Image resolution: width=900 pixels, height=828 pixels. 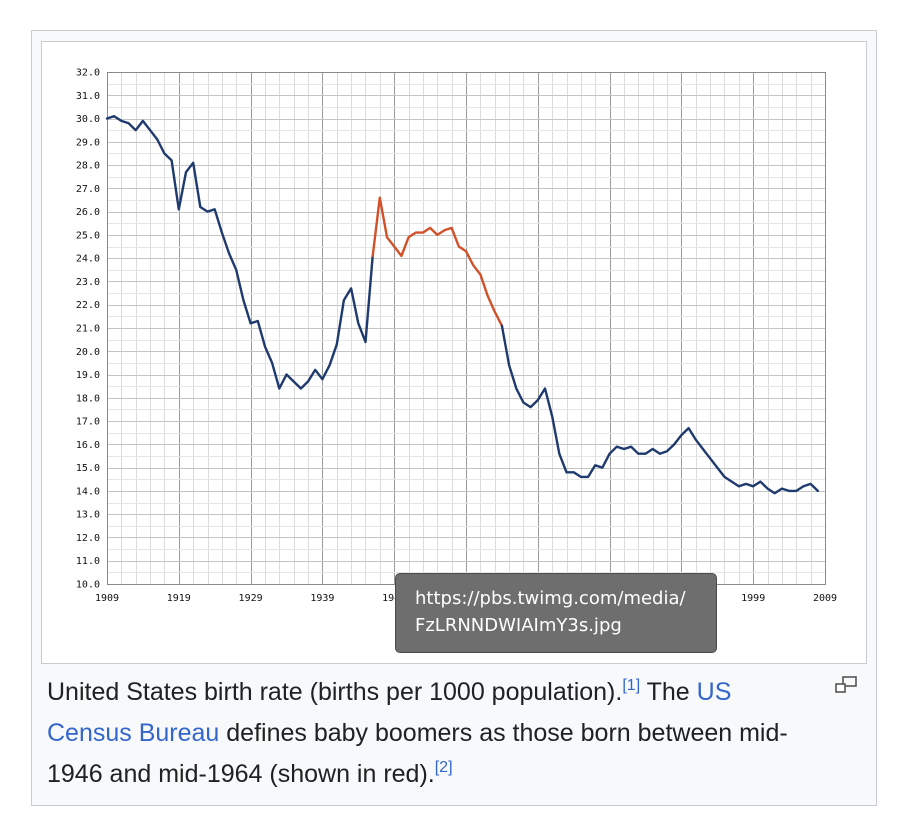 I want to click on y-tick-label: 11.0, so click(x=88, y=561).